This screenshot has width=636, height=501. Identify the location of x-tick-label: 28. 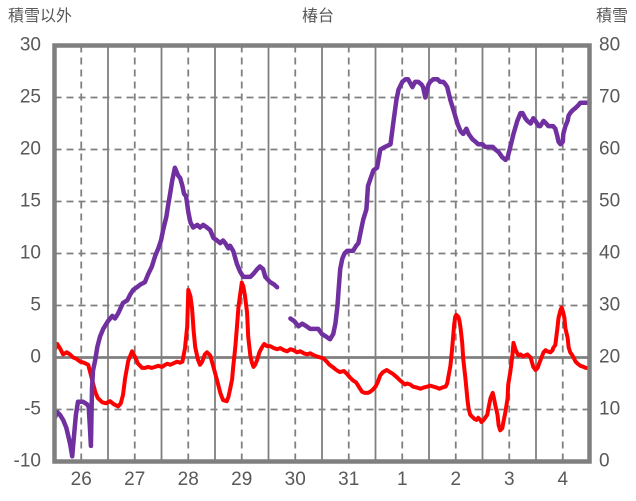
(188, 479).